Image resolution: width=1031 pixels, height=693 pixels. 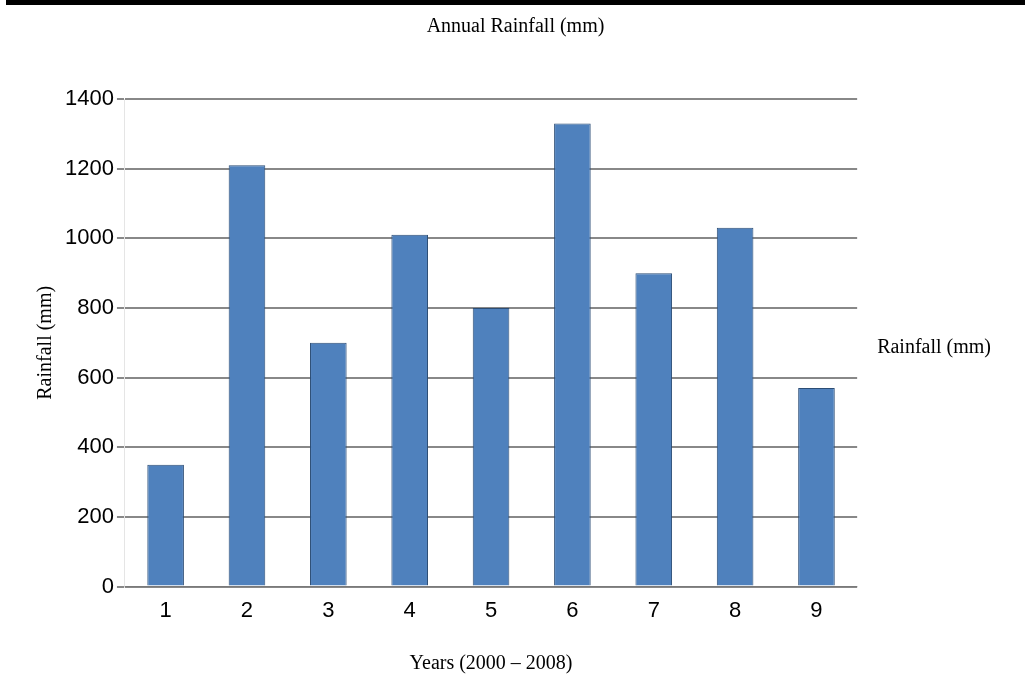 I want to click on text: Rainfall (mm), so click(x=934, y=346).